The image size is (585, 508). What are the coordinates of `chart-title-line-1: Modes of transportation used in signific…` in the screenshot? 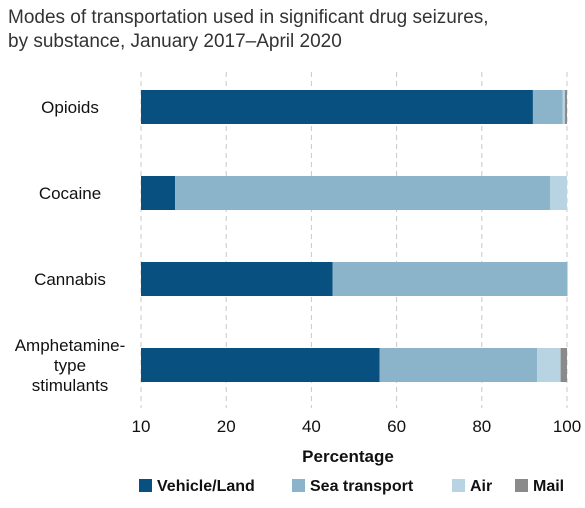 It's located at (248, 17).